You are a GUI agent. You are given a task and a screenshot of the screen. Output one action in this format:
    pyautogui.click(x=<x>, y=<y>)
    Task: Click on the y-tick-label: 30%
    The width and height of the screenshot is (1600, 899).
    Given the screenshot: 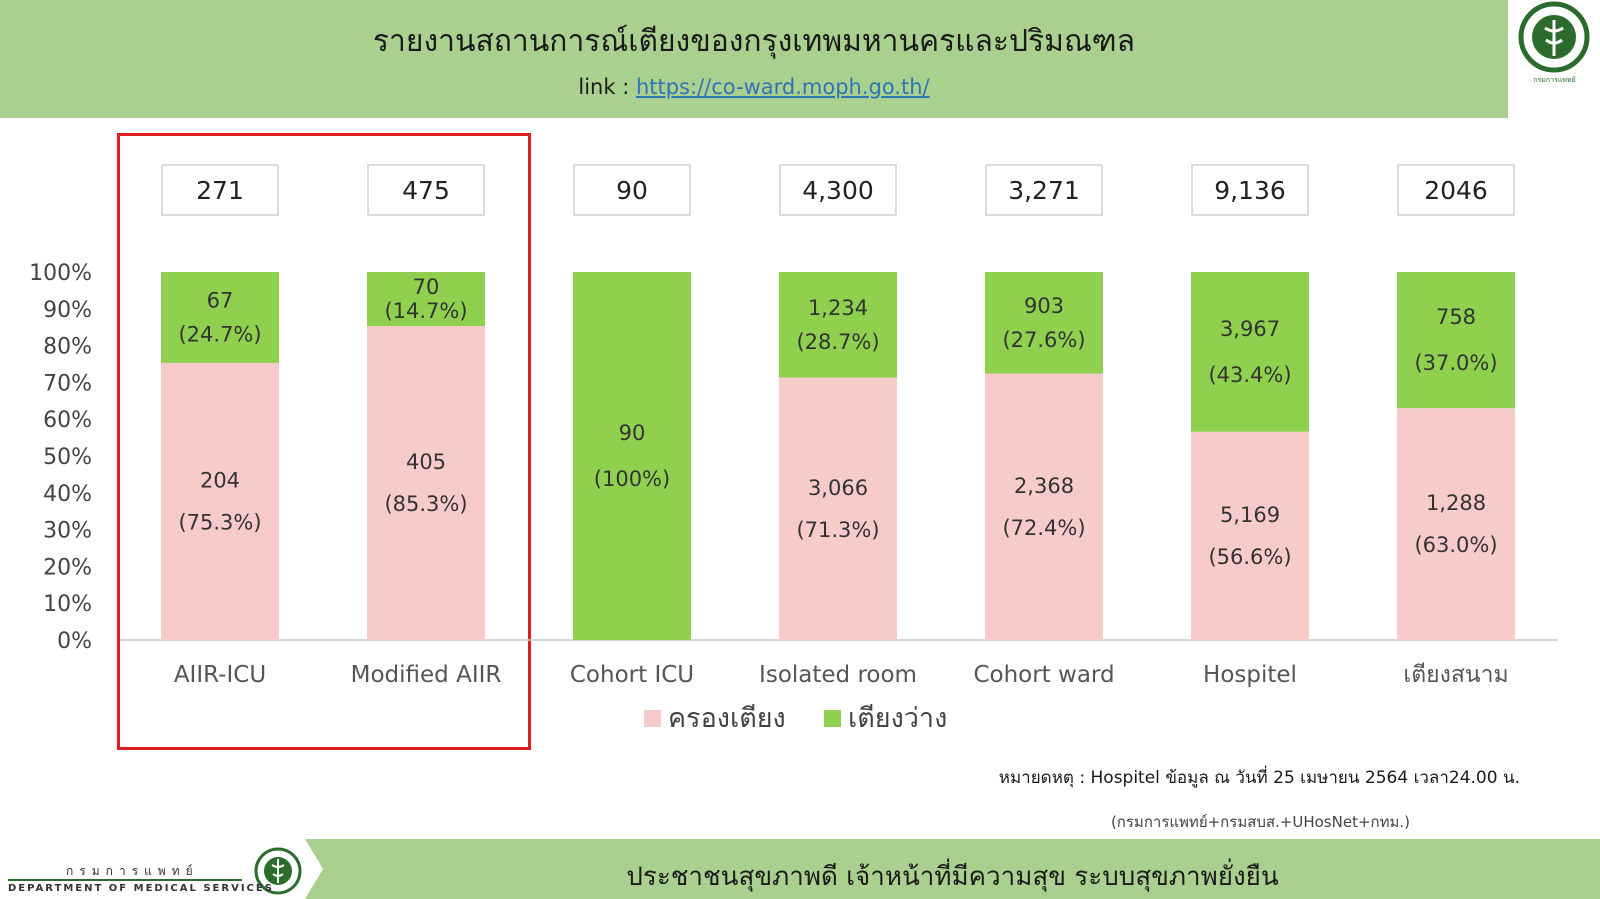 What is the action you would take?
    pyautogui.click(x=67, y=531)
    